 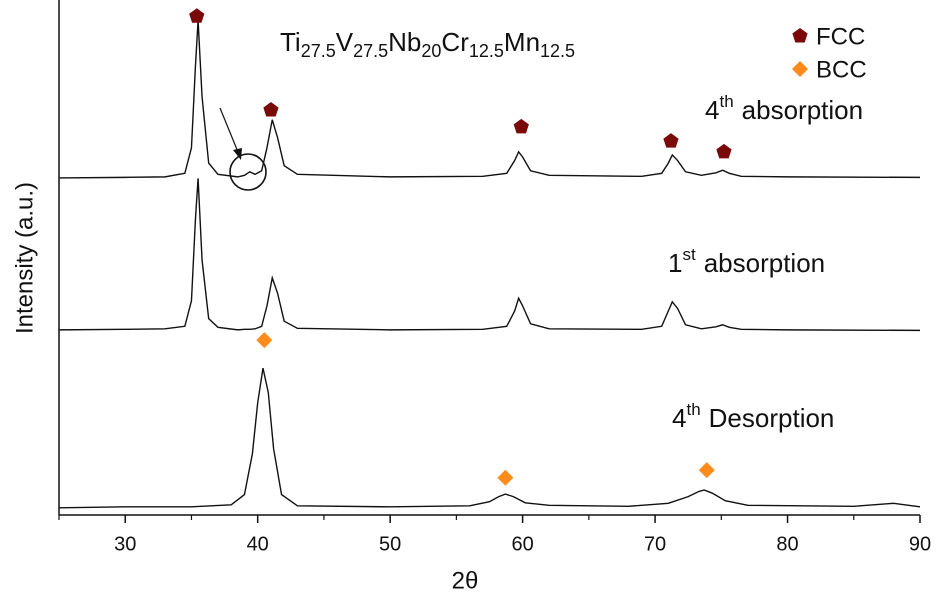 What do you see at coordinates (787, 544) in the screenshot?
I see `x-tick-label: 80` at bounding box center [787, 544].